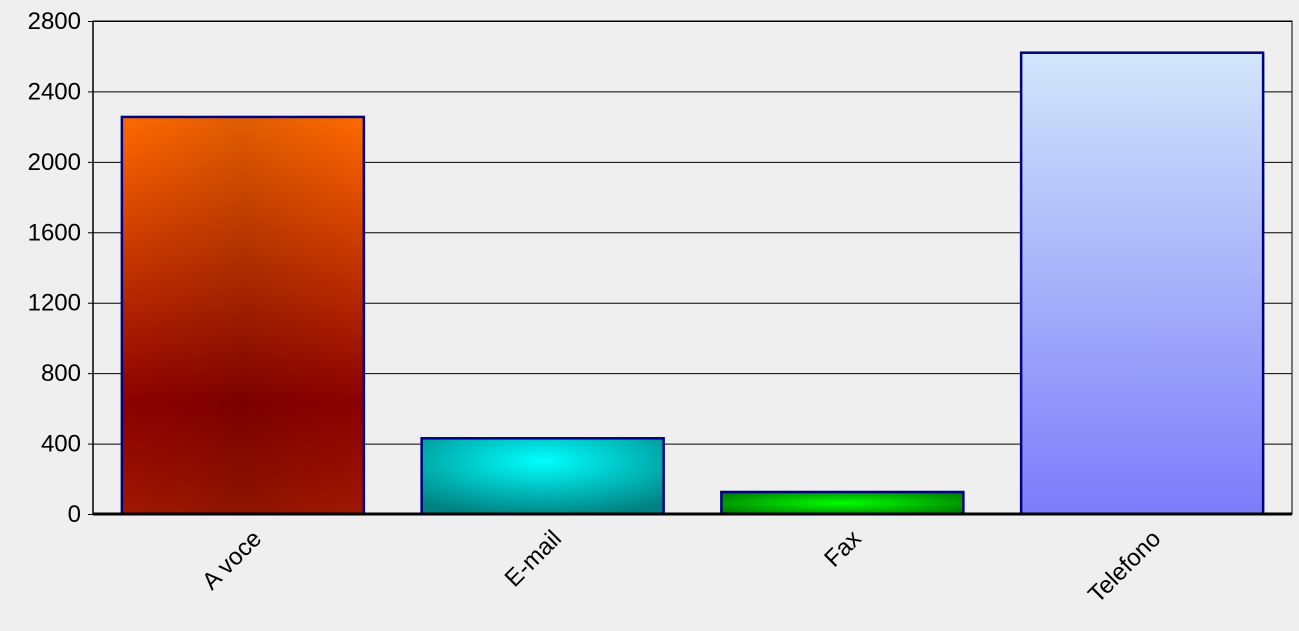 This screenshot has width=1299, height=631. What do you see at coordinates (74, 514) in the screenshot?
I see `y-tick-label: 0` at bounding box center [74, 514].